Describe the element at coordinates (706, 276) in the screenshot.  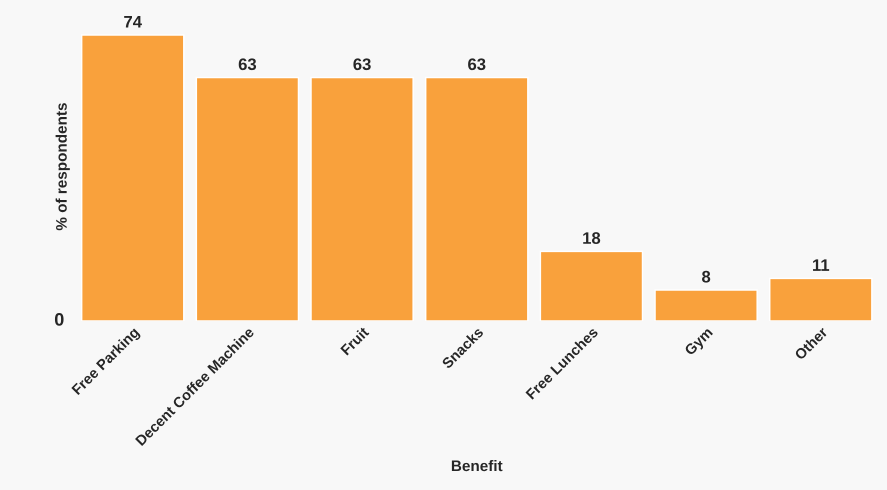
I see `data-label: 8` at that location.